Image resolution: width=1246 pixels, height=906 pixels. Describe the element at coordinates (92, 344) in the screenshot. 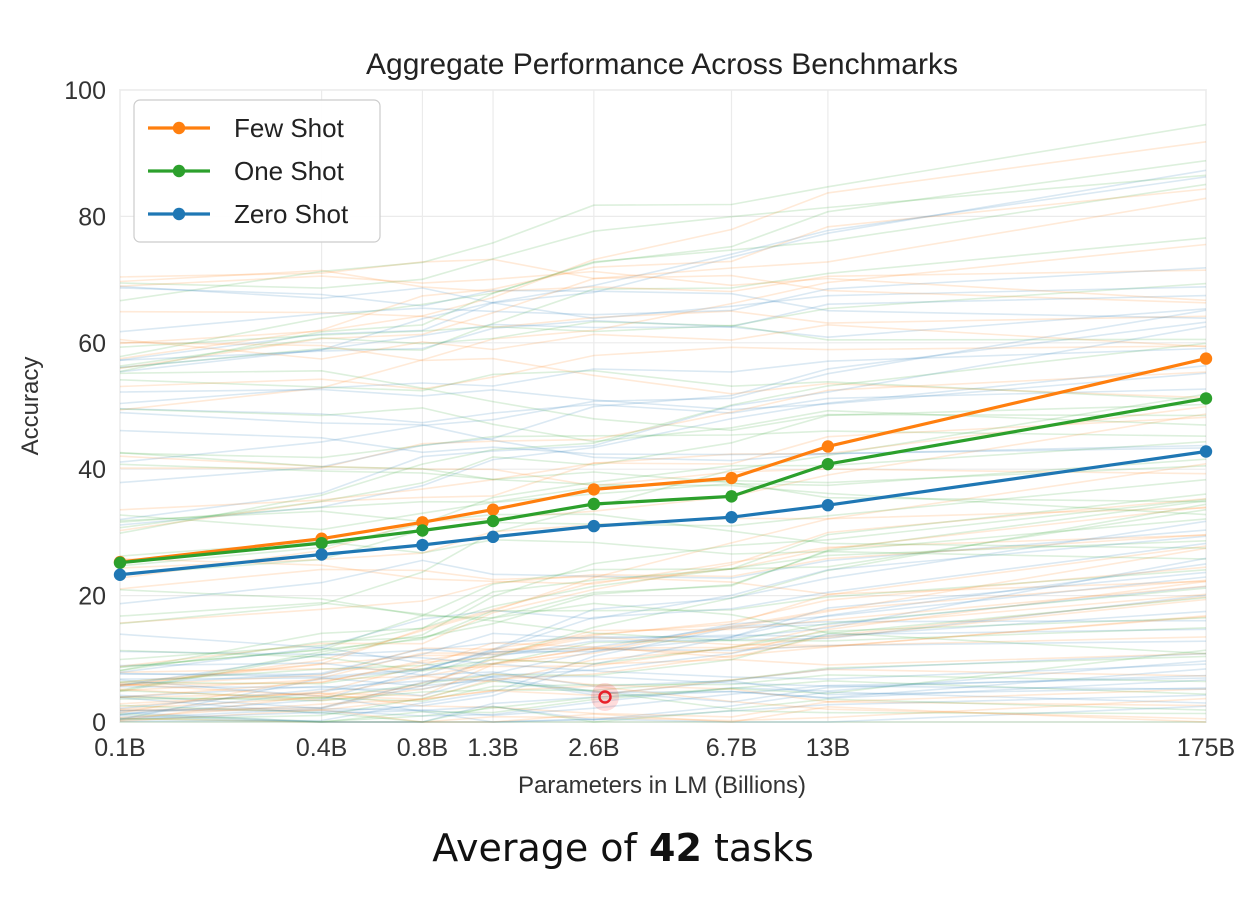

I see `y-tick-label: 60` at that location.